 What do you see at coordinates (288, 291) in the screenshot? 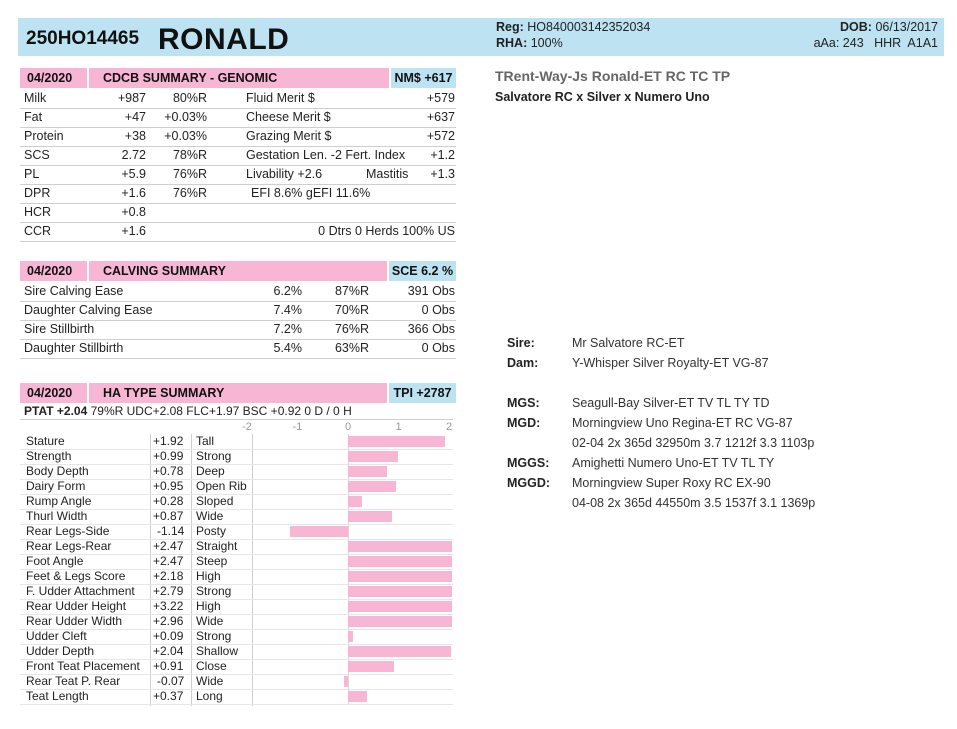
I see `calving-pct: 6.2%` at bounding box center [288, 291].